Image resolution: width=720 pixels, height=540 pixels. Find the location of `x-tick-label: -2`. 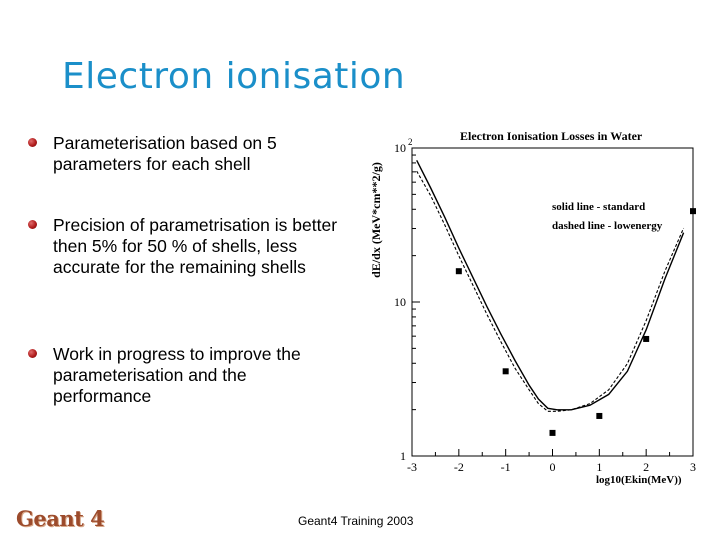

x-tick-label: -2 is located at coordinates (459, 467).